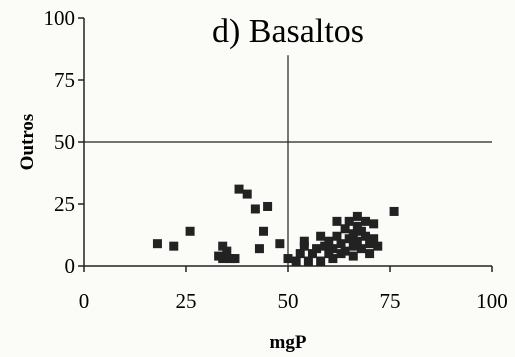  What do you see at coordinates (275, 225) in the screenshot?
I see `data-points` at bounding box center [275, 225].